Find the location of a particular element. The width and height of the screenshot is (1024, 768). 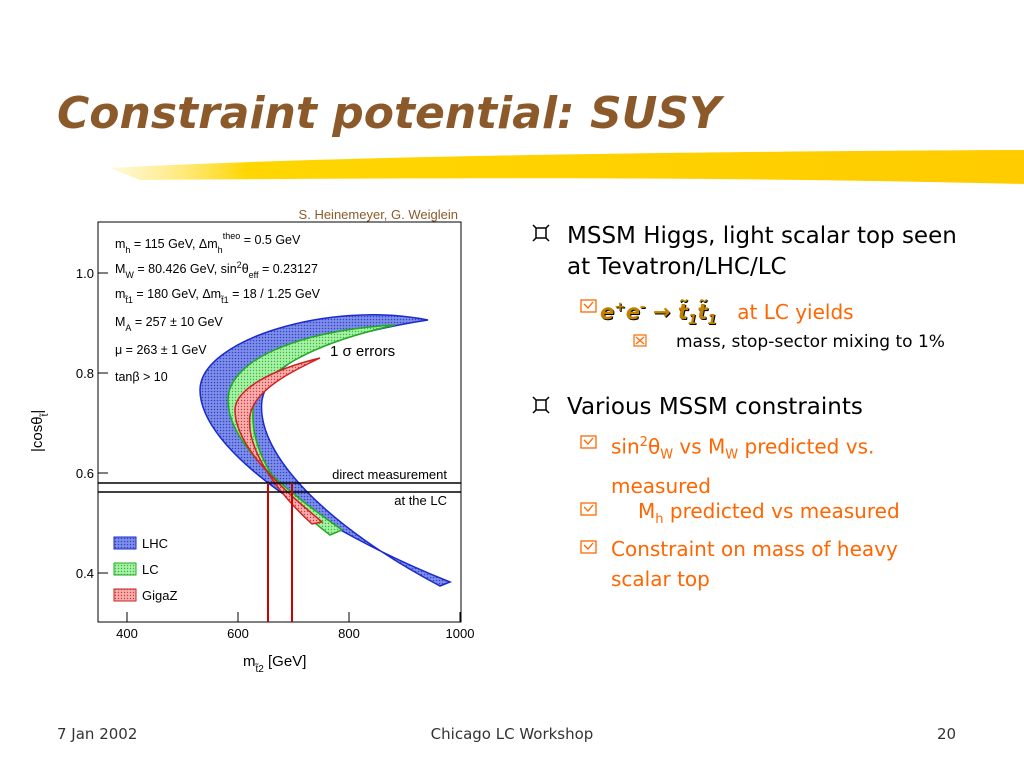

y-tick-label: 0.8 is located at coordinates (85, 373).